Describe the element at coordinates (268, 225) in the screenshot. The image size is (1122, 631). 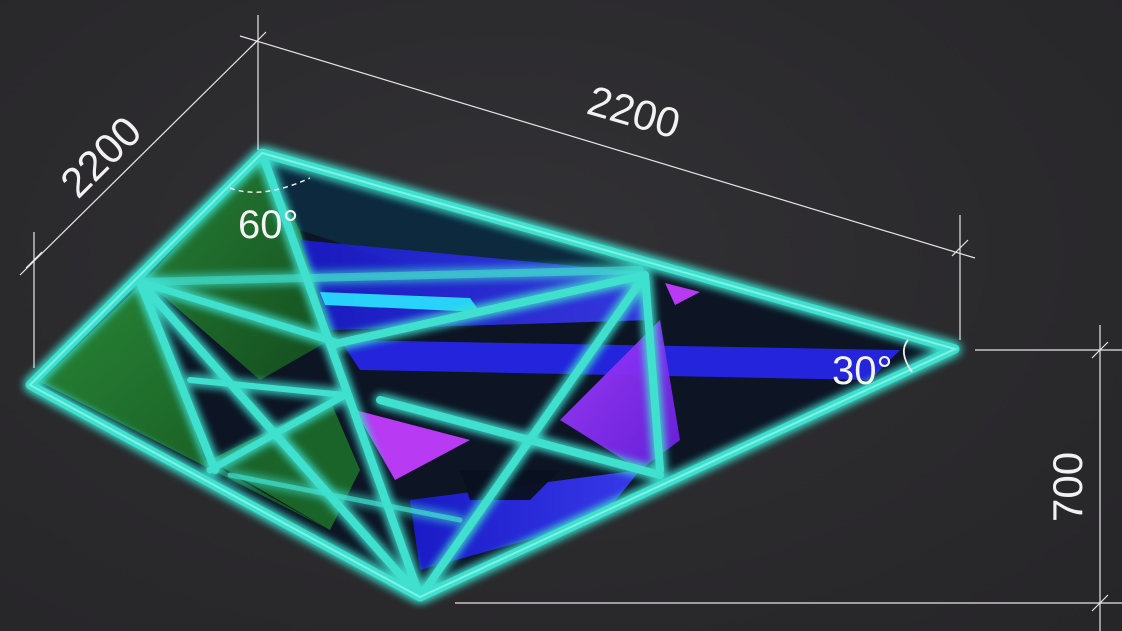
I see `angle-label-60: 60°` at that location.